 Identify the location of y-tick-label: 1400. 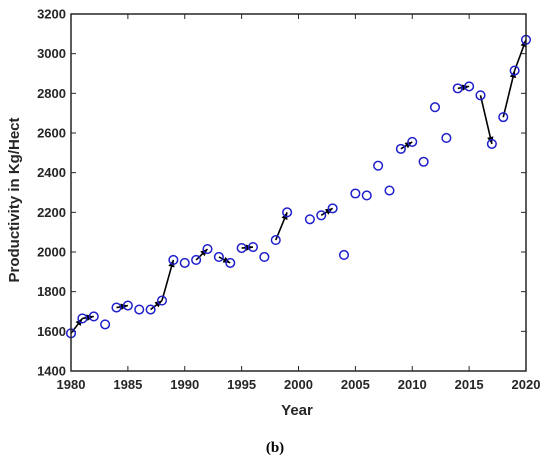
(51, 371).